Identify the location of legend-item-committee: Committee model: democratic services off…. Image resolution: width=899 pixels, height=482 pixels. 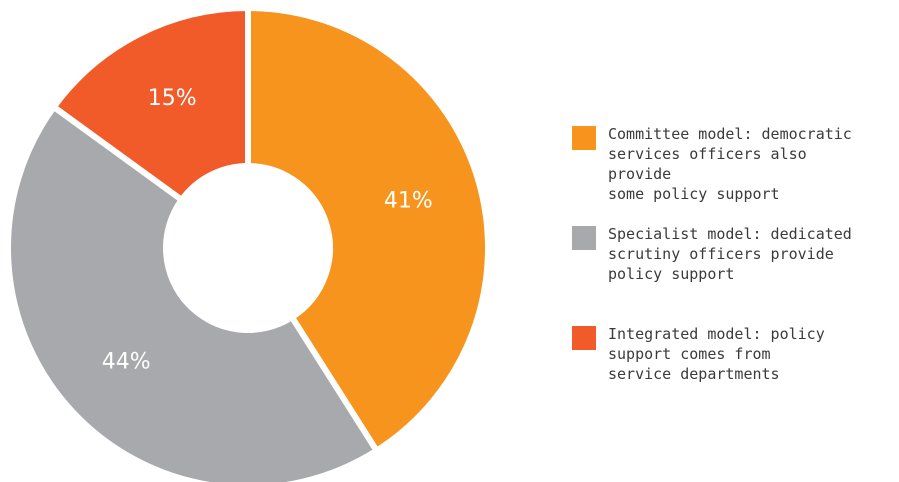
(732, 174).